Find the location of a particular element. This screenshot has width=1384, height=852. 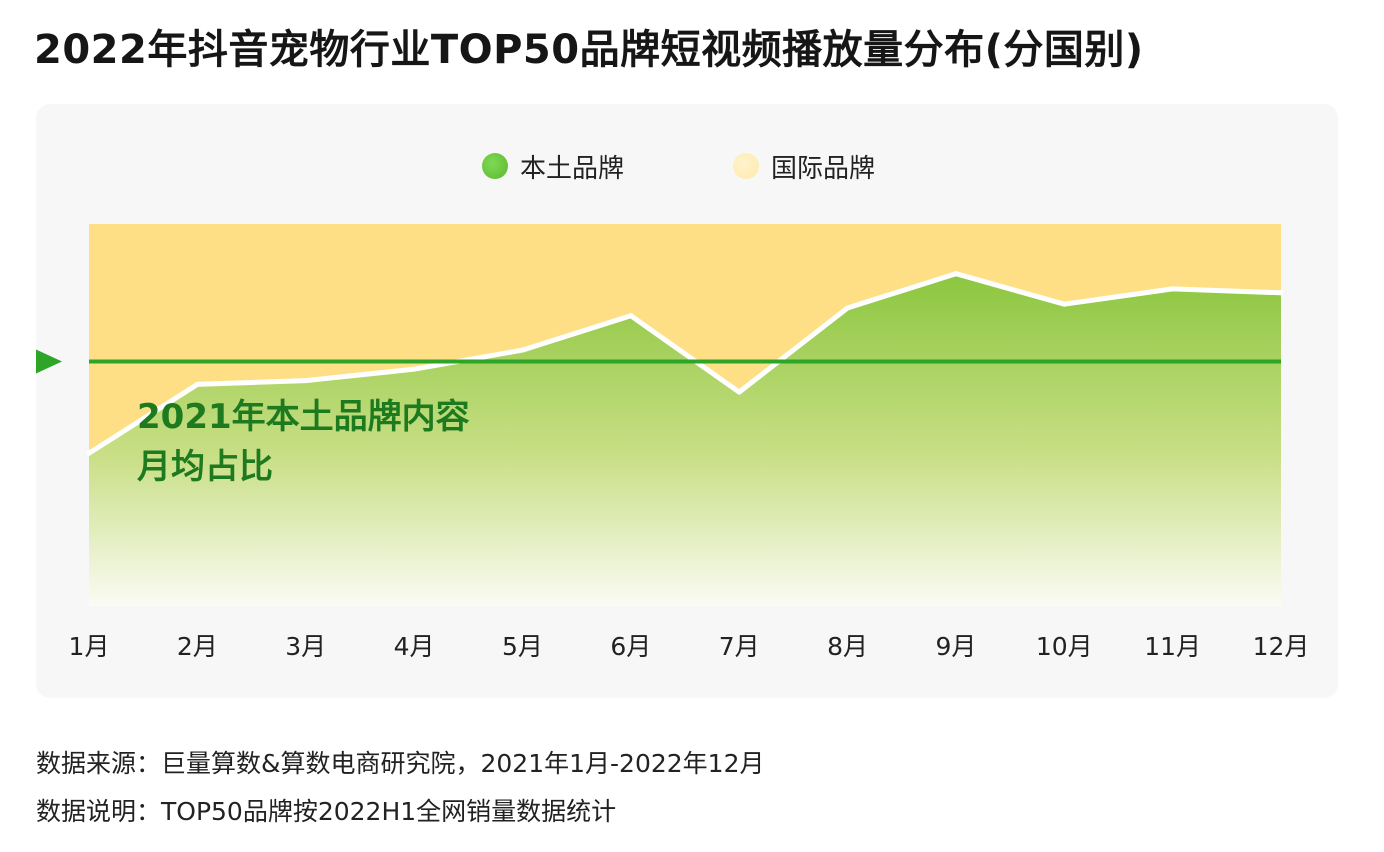

x-tick-label: 11月 is located at coordinates (1172, 646).